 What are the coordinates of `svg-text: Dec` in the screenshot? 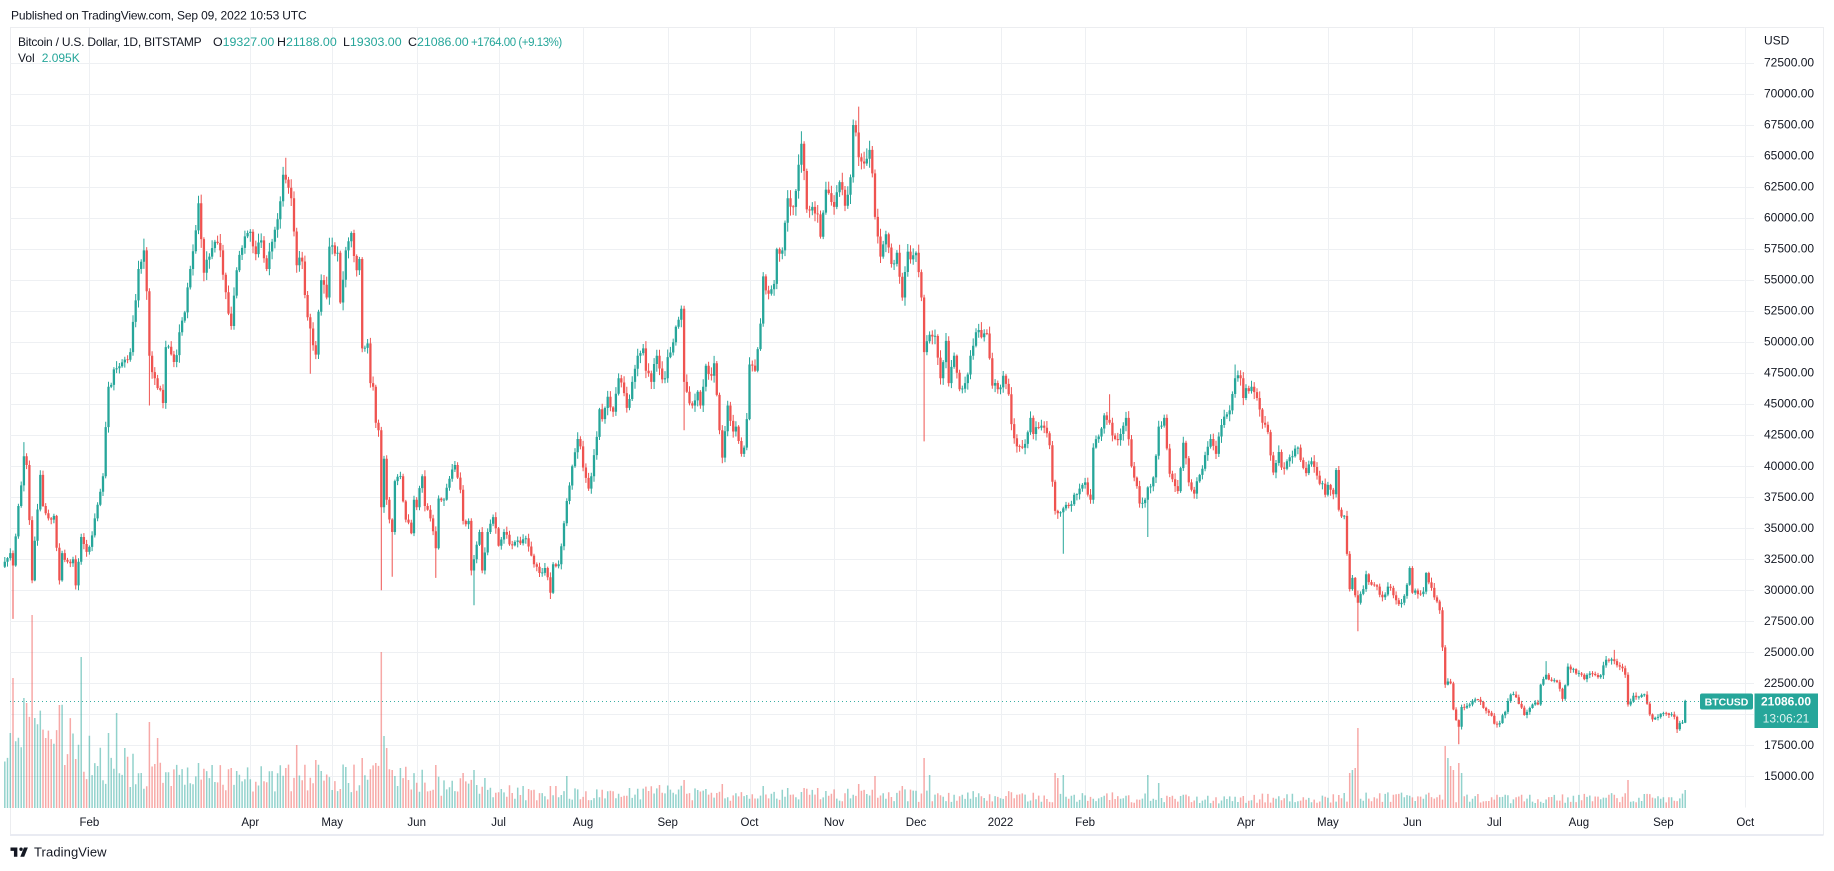 It's located at (916, 823).